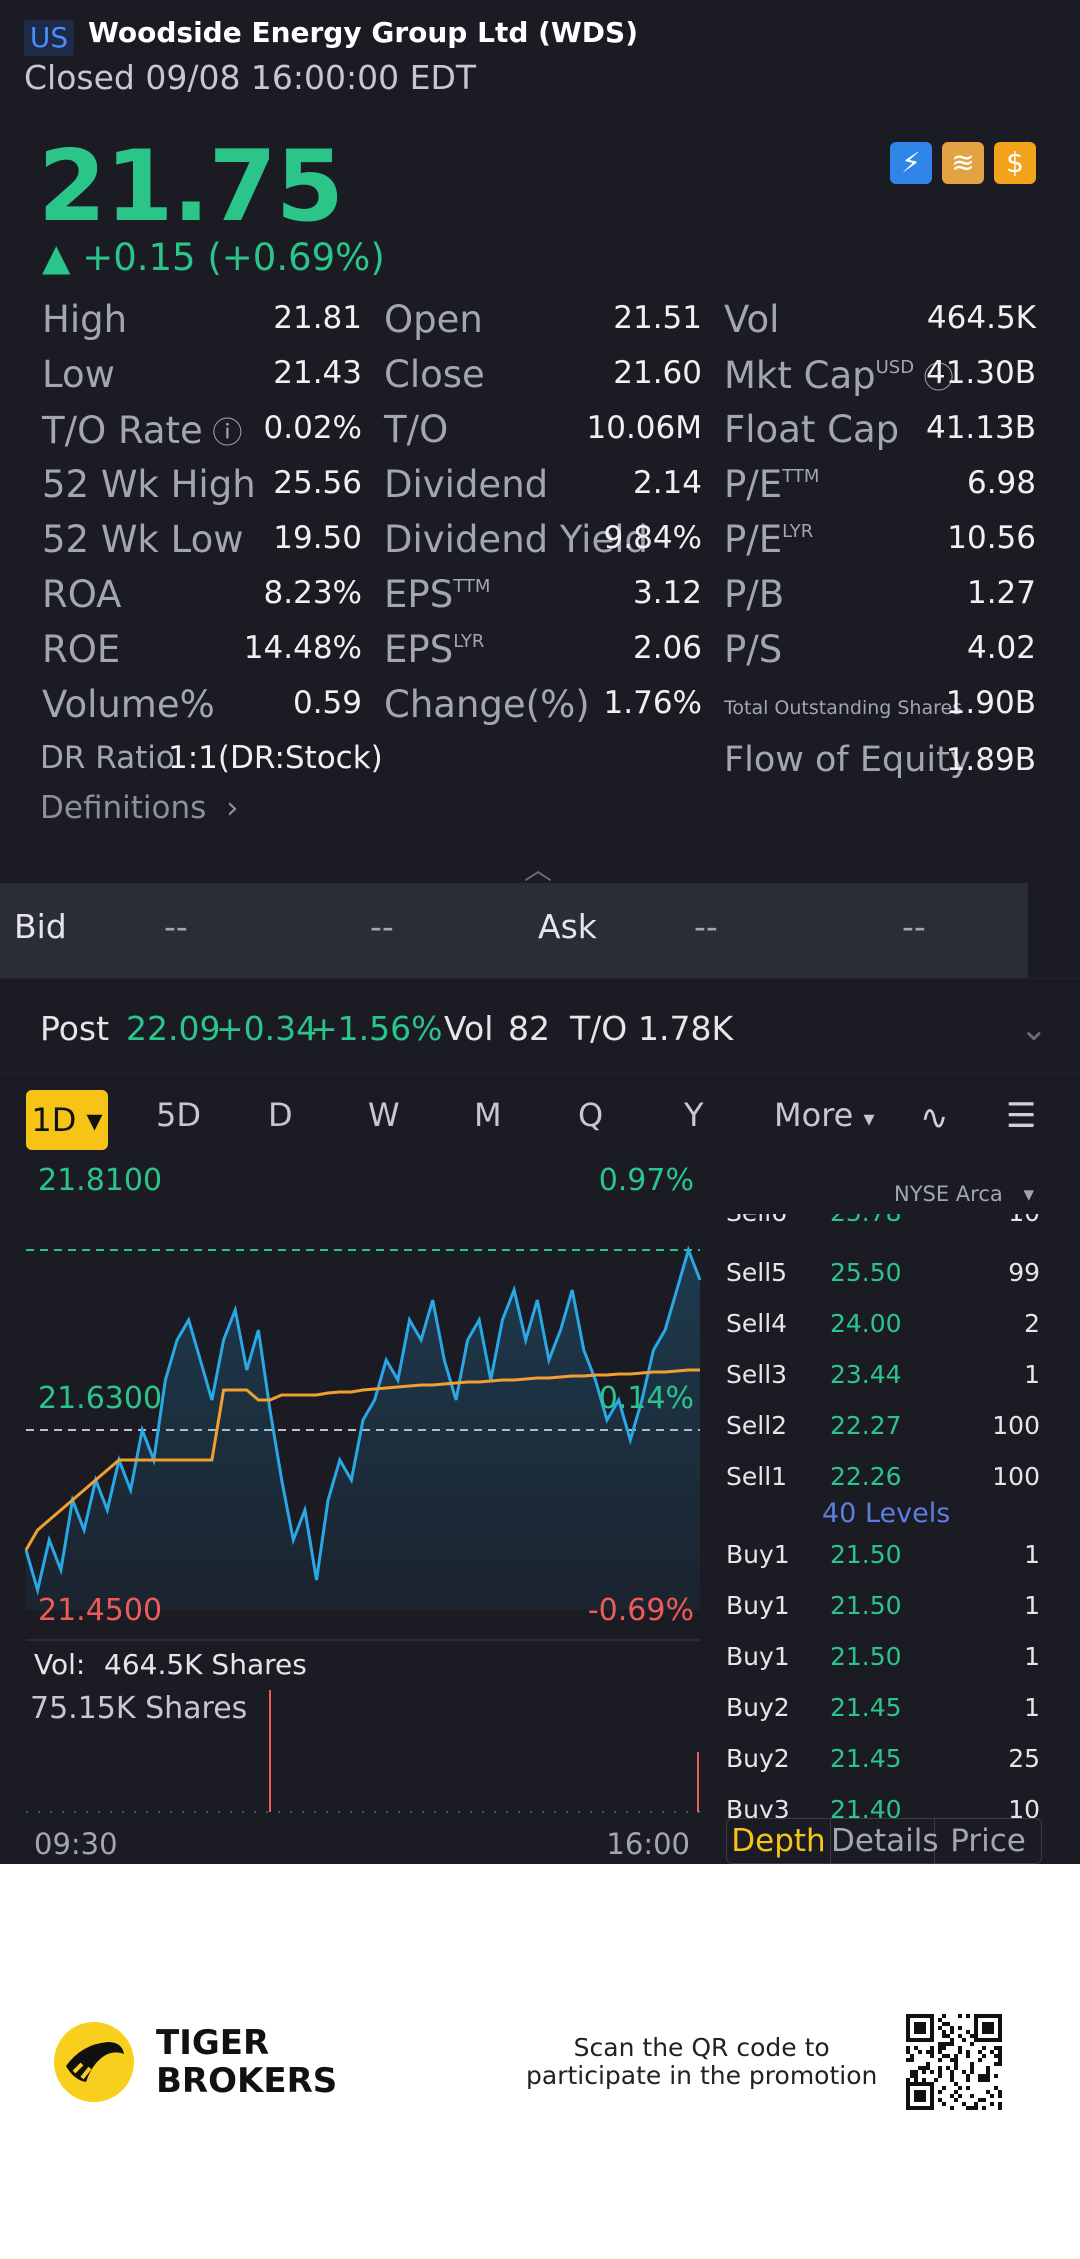 The height and width of the screenshot is (2259, 1080). I want to click on brand-line2: BROKERS, so click(247, 2081).